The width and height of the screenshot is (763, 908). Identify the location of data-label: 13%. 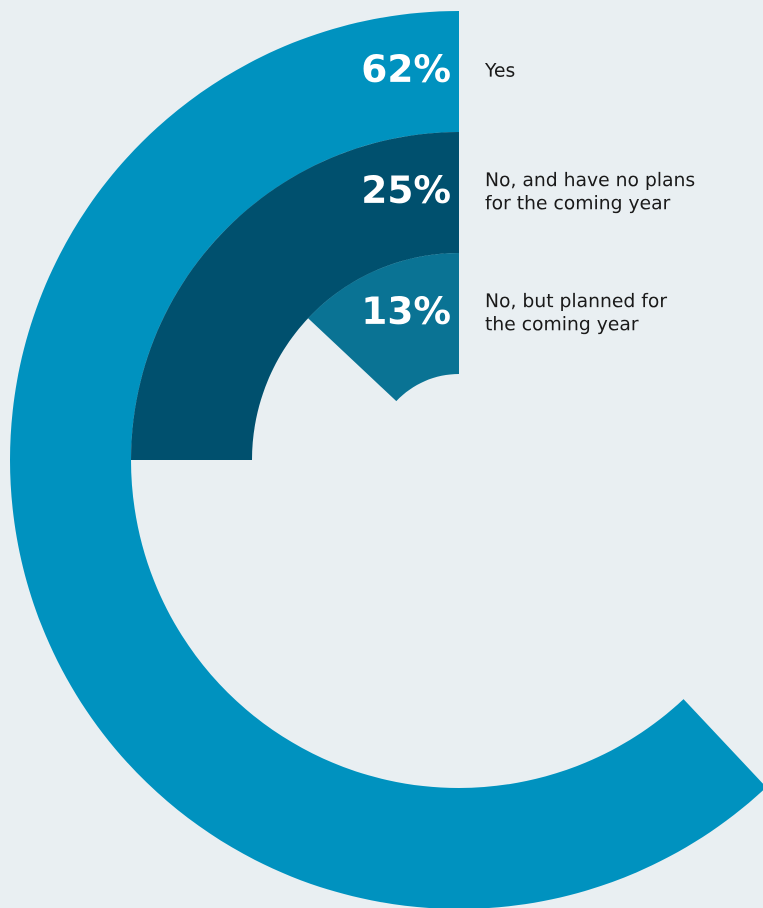
(407, 310).